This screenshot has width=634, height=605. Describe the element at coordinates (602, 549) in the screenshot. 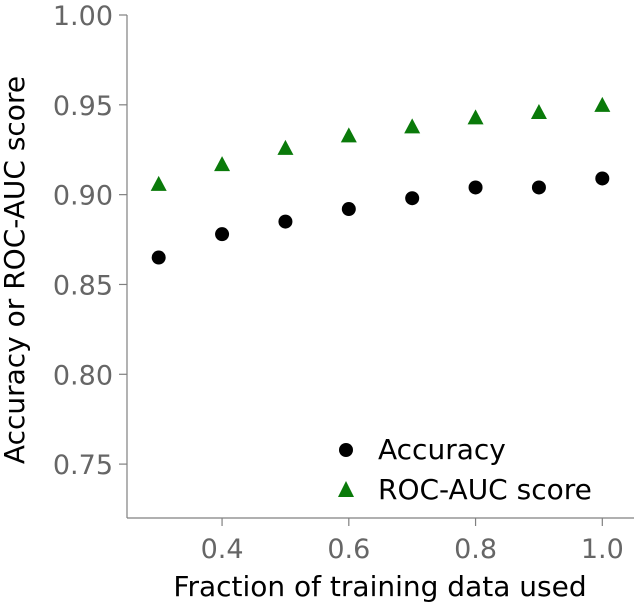

I see `x-tick-label: 1.0` at that location.